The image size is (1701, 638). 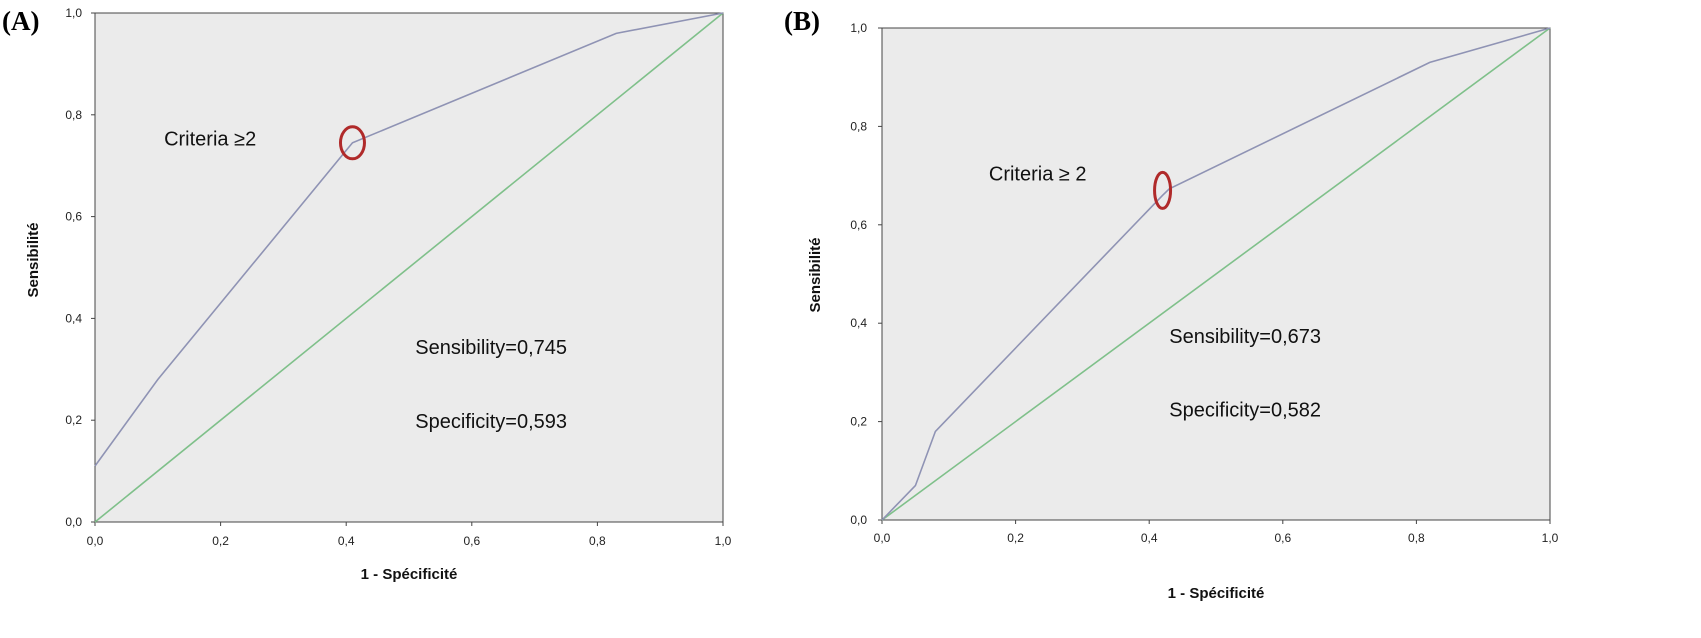 What do you see at coordinates (1163, 190) in the screenshot?
I see `panel-b-cutoff-marker` at bounding box center [1163, 190].